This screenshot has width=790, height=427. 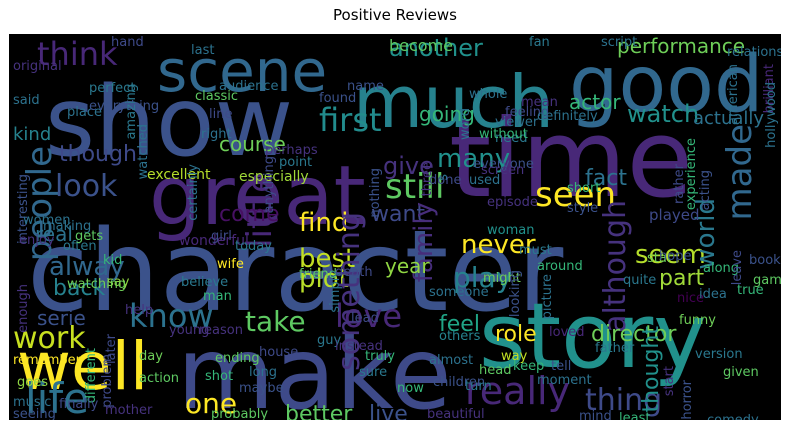 I want to click on cloud-word: say, so click(x=118, y=282).